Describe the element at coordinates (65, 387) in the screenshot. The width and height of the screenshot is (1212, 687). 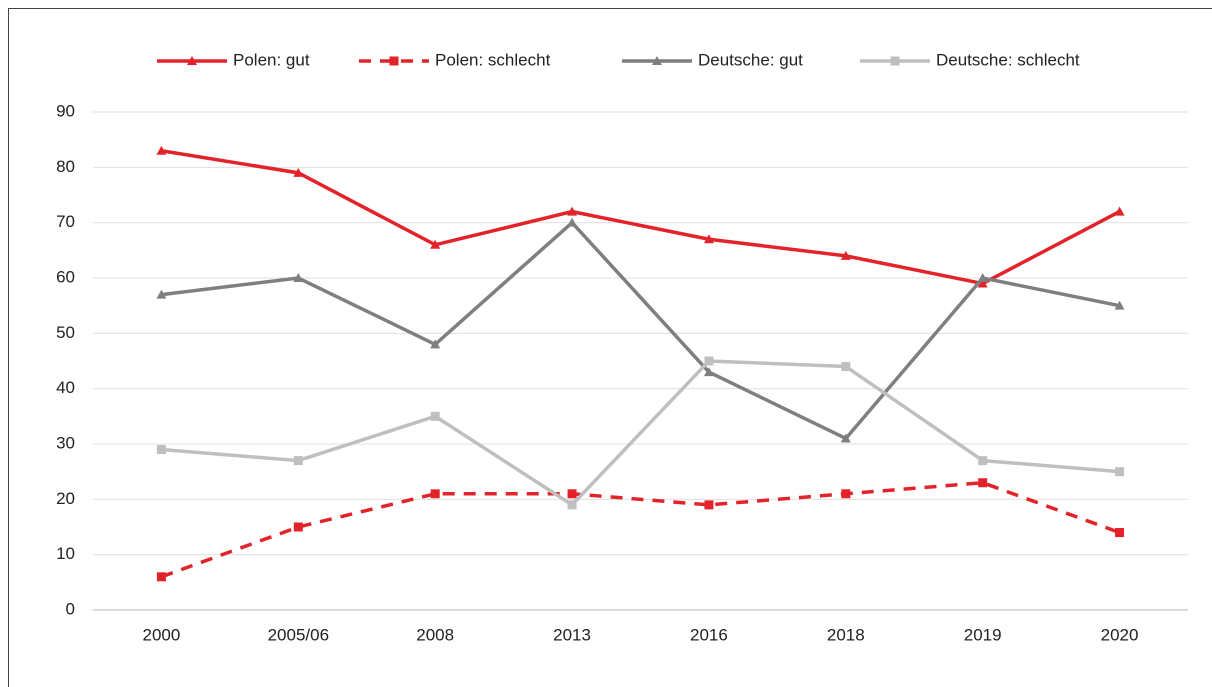
I see `y-tick-label: 40` at that location.